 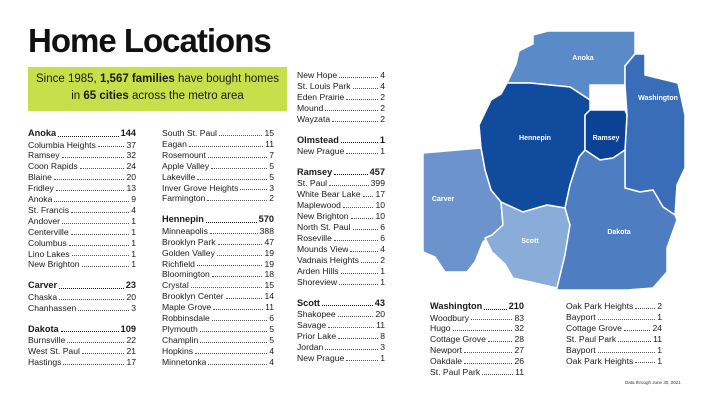 I want to click on city-name: Eden Prairie, so click(x=321, y=96).